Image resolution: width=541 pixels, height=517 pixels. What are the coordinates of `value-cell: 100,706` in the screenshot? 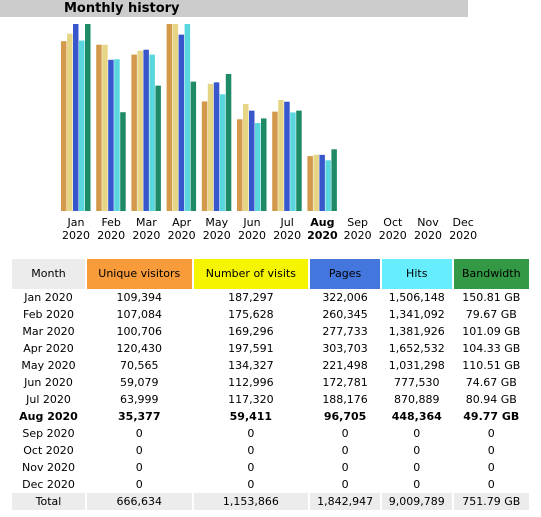 It's located at (139, 331).